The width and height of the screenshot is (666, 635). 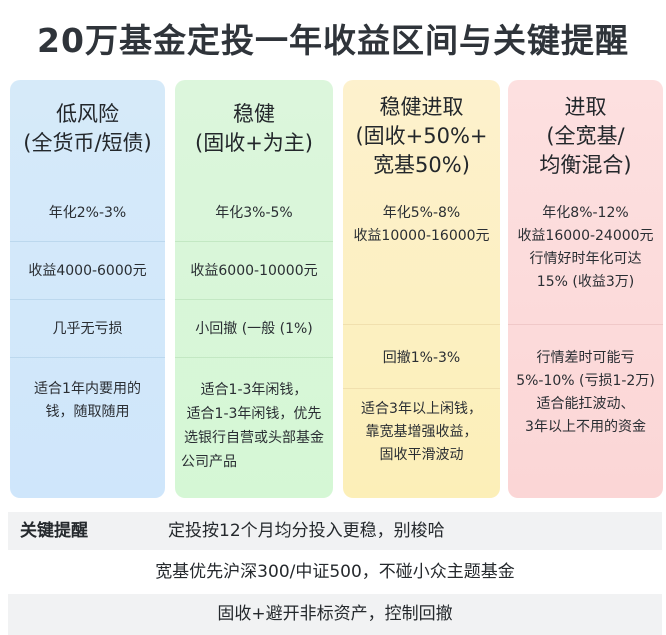 I want to click on yearly-profit: 收益6000-10000元, so click(x=254, y=271).